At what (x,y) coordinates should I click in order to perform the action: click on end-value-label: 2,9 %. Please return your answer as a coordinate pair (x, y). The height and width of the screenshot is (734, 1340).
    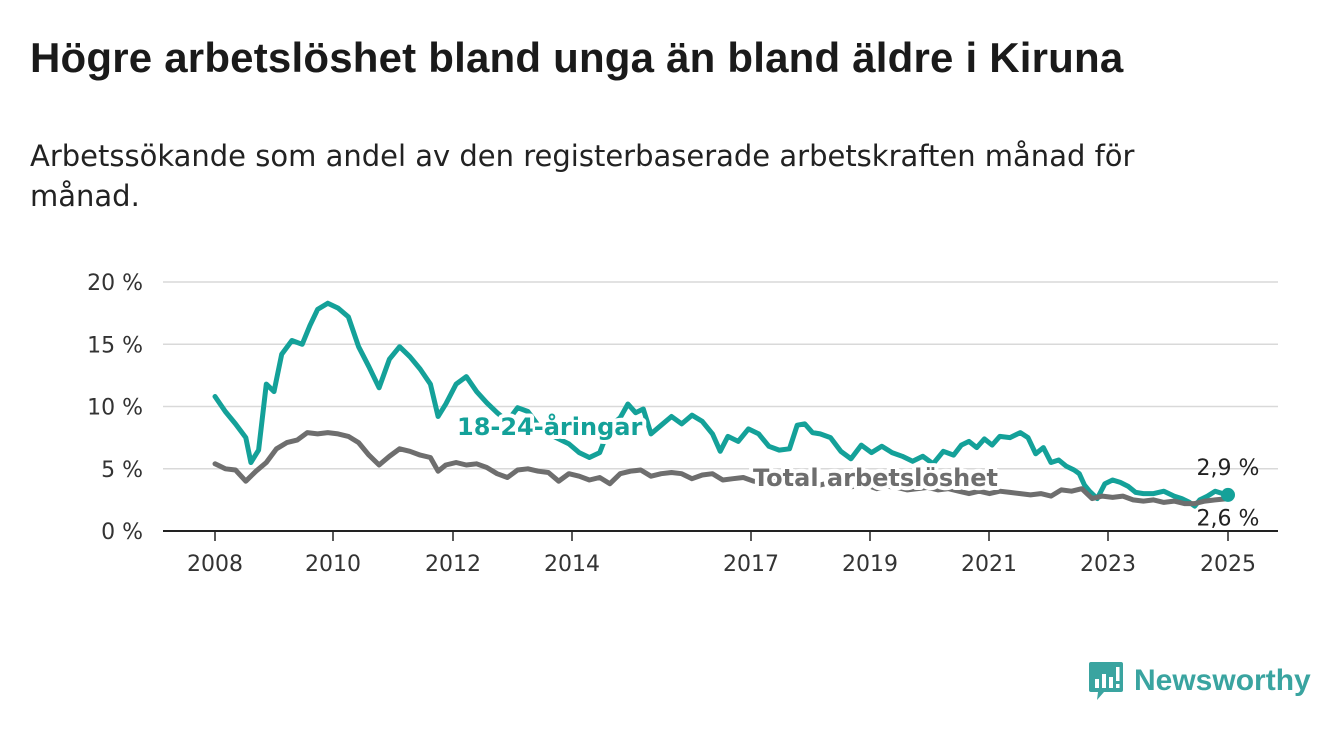
    Looking at the image, I should click on (1228, 468).